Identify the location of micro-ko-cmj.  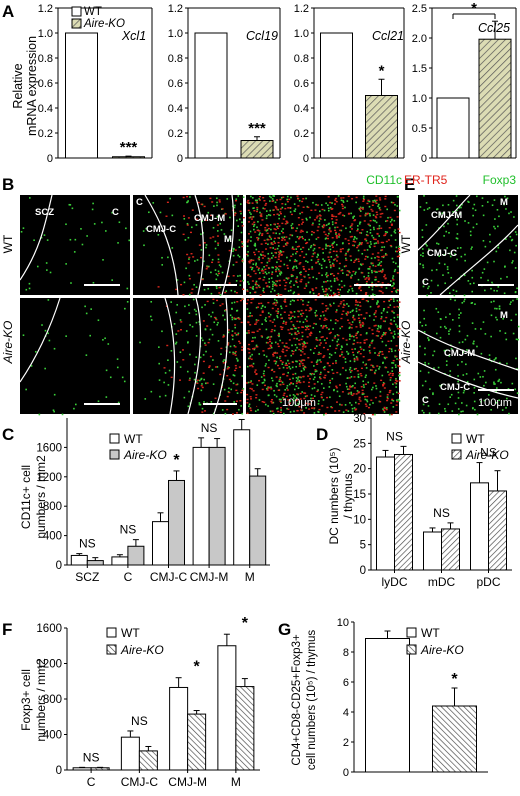
(189, 356).